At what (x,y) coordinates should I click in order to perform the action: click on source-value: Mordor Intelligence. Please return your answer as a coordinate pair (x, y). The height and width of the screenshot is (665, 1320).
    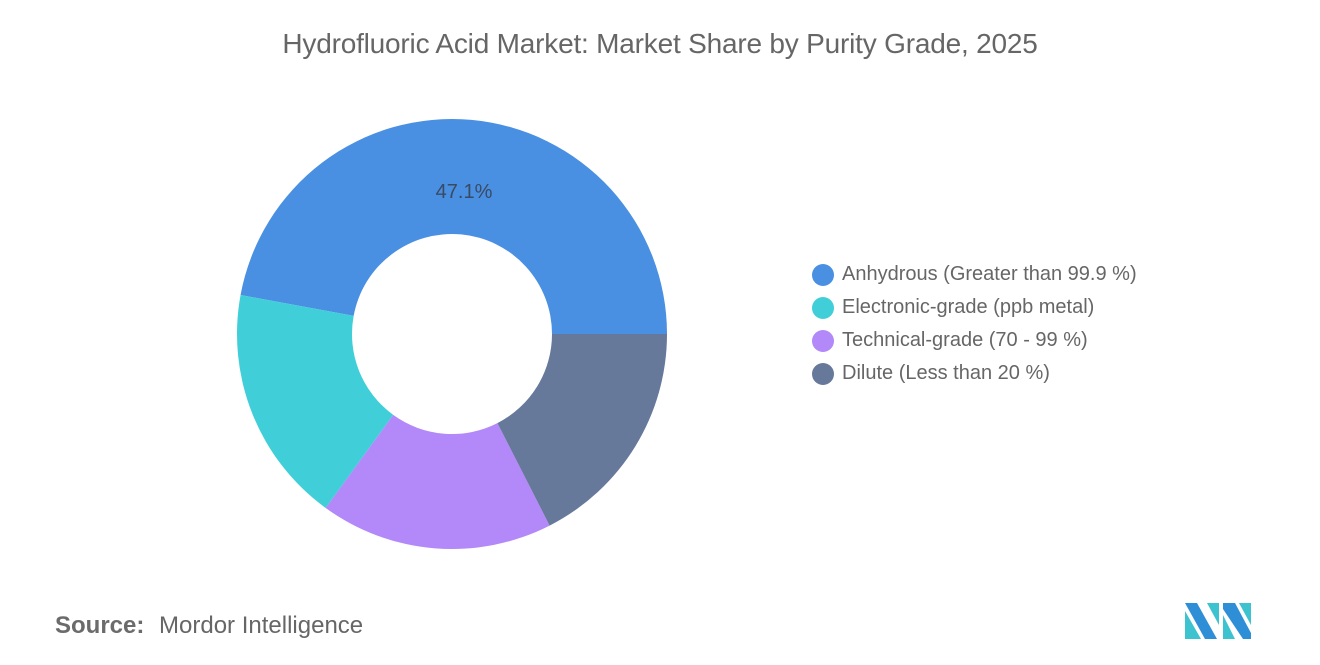
    Looking at the image, I should click on (261, 625).